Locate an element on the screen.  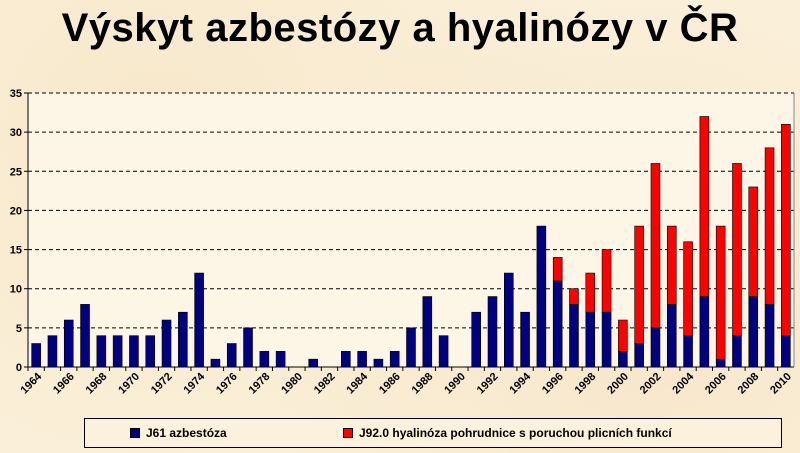
x-tick-label: 1986 is located at coordinates (390, 384).